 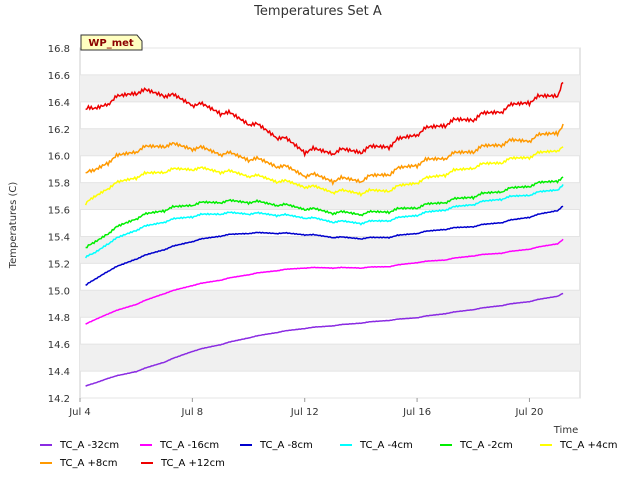 I want to click on y-axis-label: Temperatures (C), so click(x=13, y=226).